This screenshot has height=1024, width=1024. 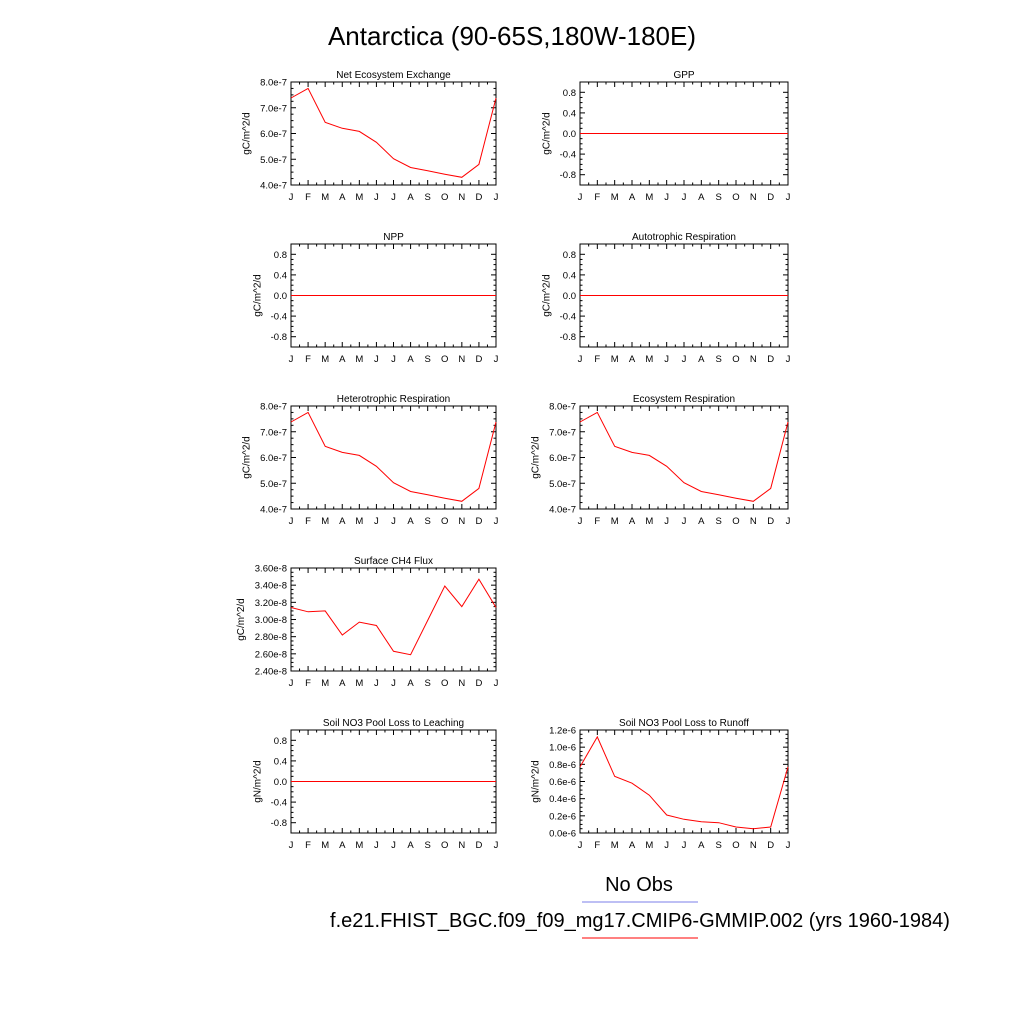 What do you see at coordinates (273, 458) in the screenshot?
I see `y-tick-label: 6.0e-7` at bounding box center [273, 458].